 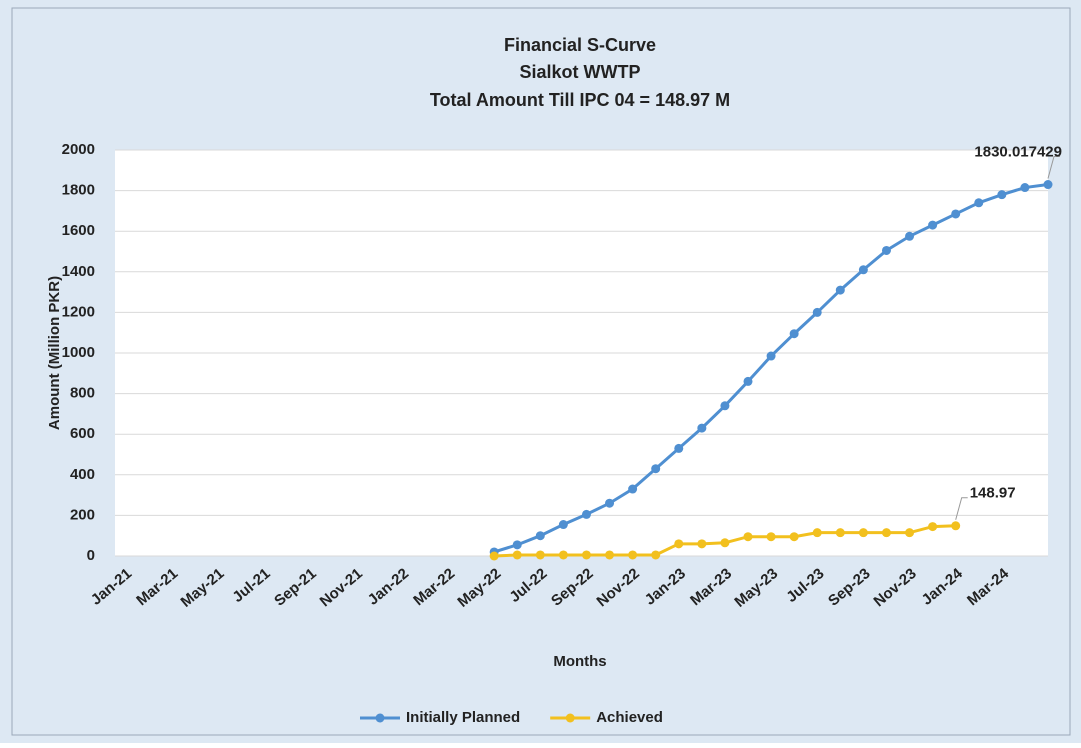 What do you see at coordinates (78, 311) in the screenshot?
I see `y-tick-label: 1200` at bounding box center [78, 311].